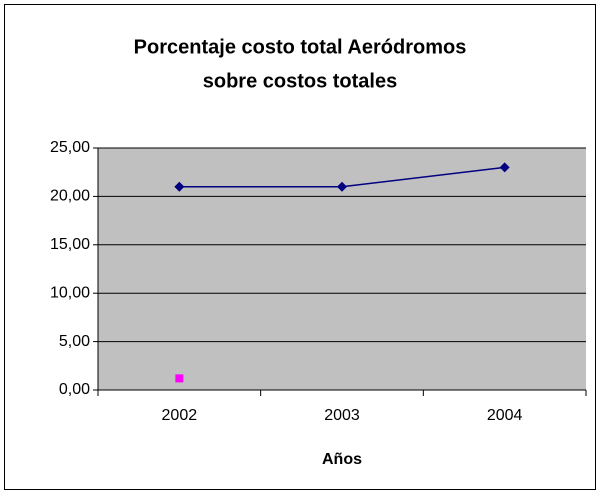 The width and height of the screenshot is (600, 494). I want to click on y-tick-label: 10,00, so click(70, 292).